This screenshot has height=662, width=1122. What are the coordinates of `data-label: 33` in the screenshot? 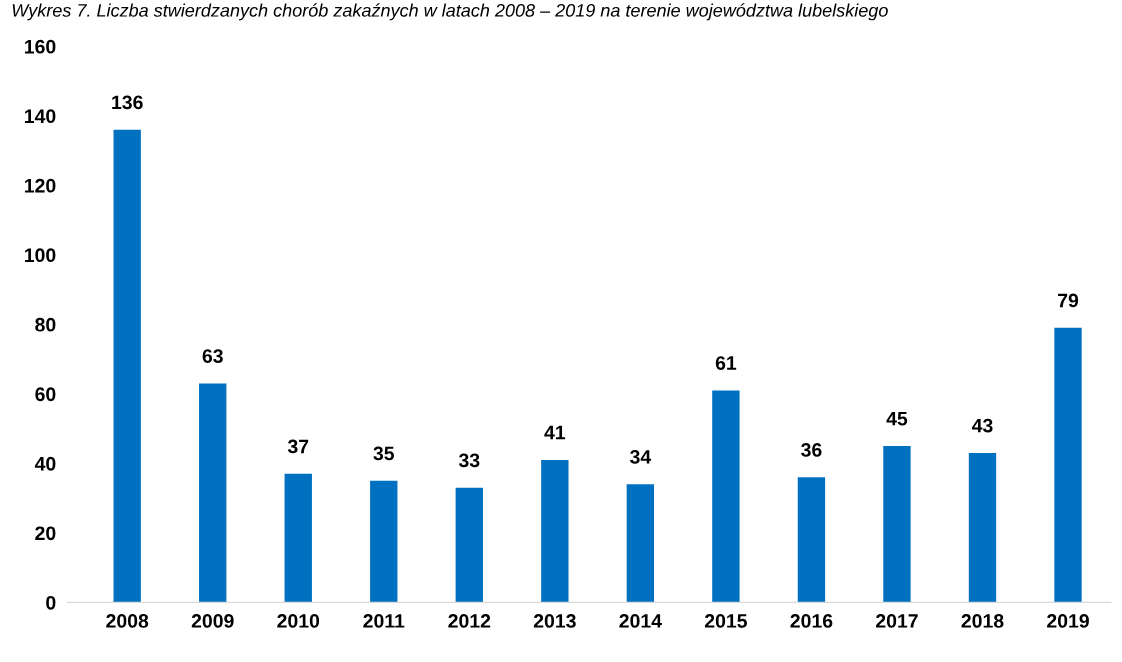 It's located at (469, 460).